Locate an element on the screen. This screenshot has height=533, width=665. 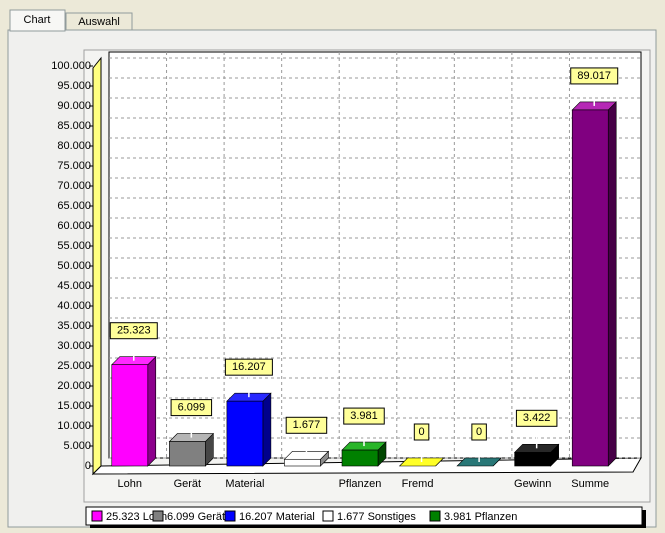
legend-label: 16.207 Material is located at coordinates (277, 517).